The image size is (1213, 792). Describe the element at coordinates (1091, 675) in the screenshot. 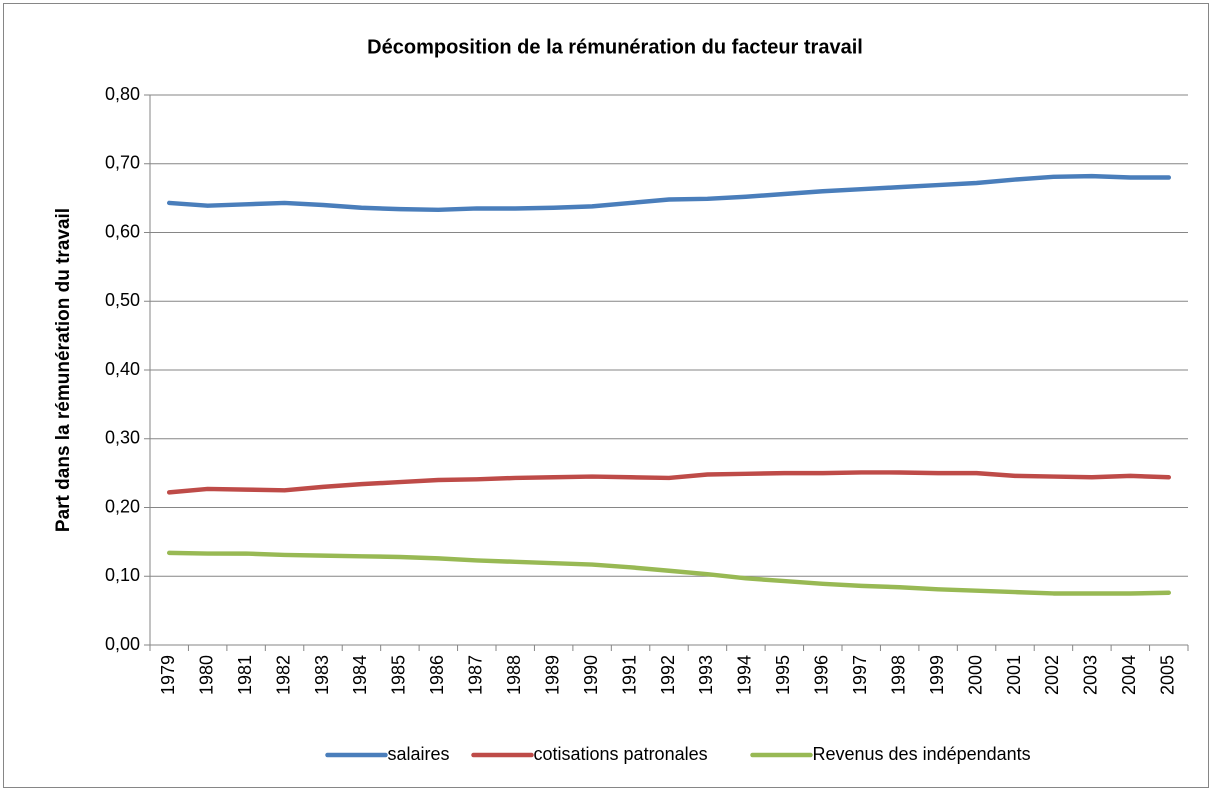

I see `x-tick-label: 2003` at that location.